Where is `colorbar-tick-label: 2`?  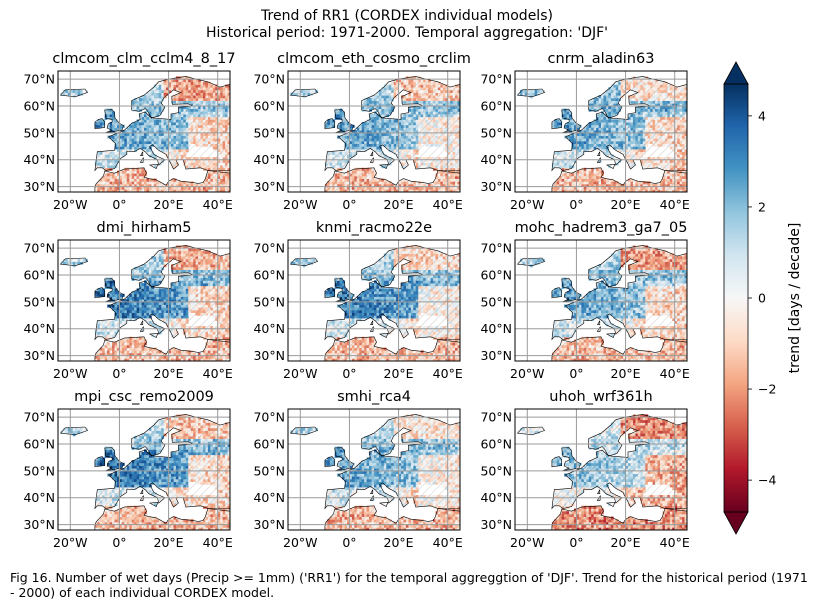 colorbar-tick-label: 2 is located at coordinates (762, 206).